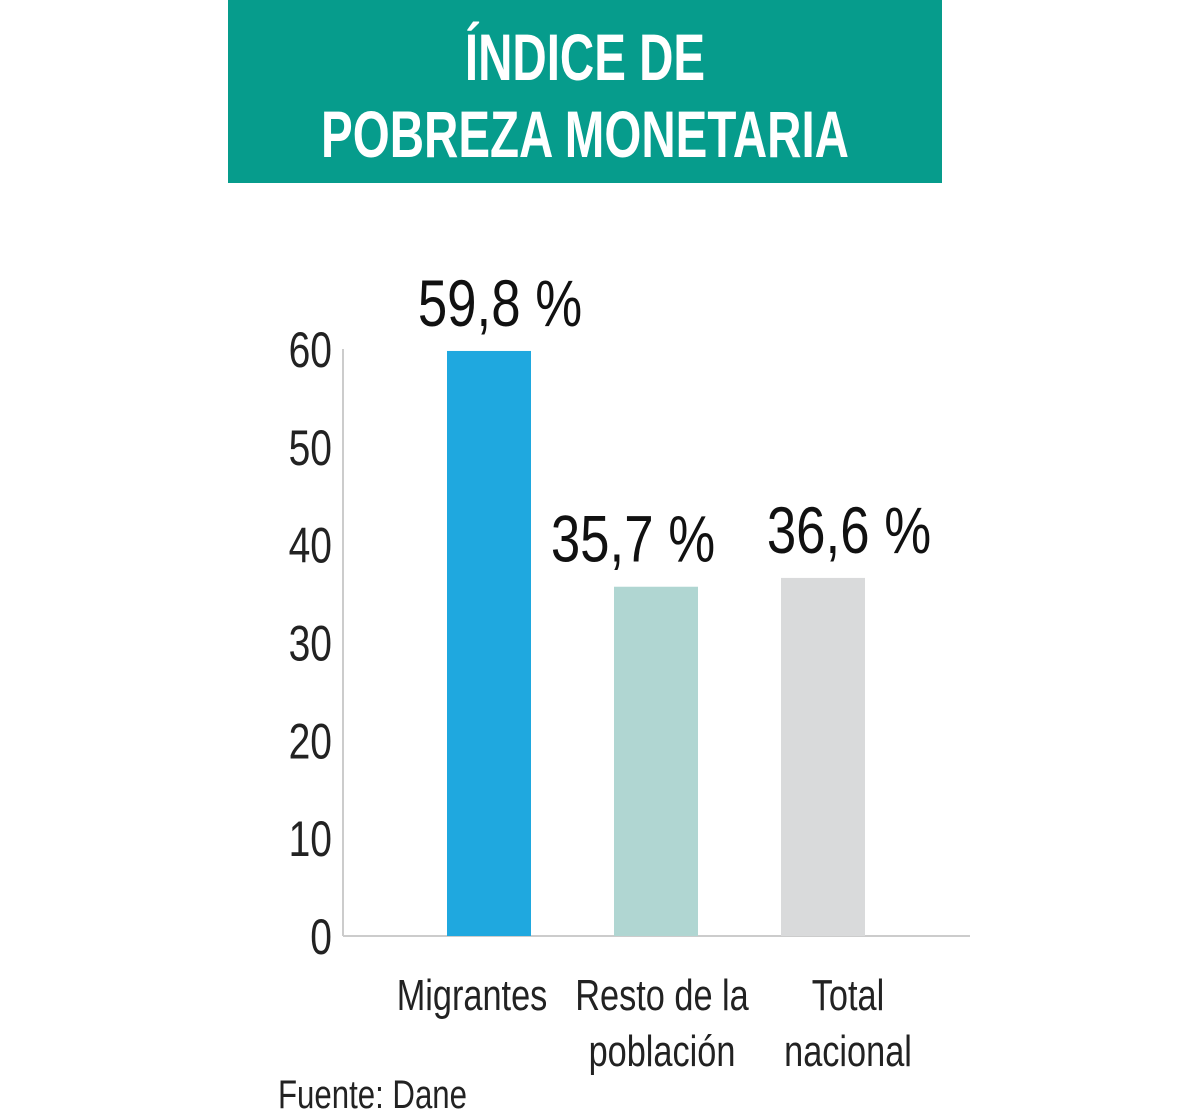 This screenshot has height=1110, width=1200. What do you see at coordinates (310, 838) in the screenshot?
I see `y-tick-label: 10` at bounding box center [310, 838].